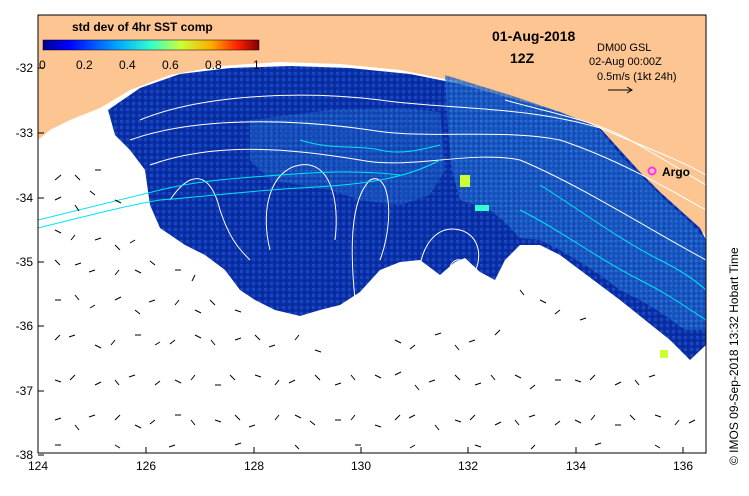 The image size is (749, 496). What do you see at coordinates (637, 77) in the screenshot?
I see `scale-label: 0.5m/s (1kt 24h)` at bounding box center [637, 77].